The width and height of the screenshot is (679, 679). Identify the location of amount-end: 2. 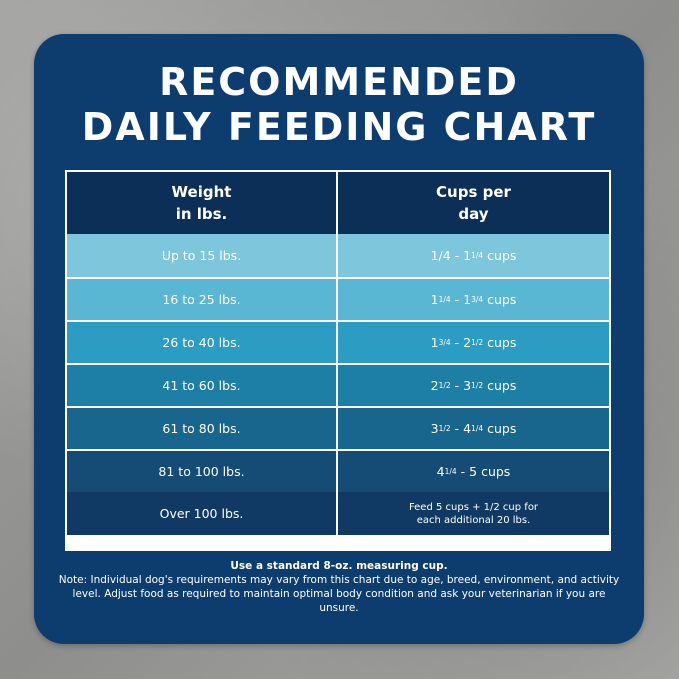
(467, 342).